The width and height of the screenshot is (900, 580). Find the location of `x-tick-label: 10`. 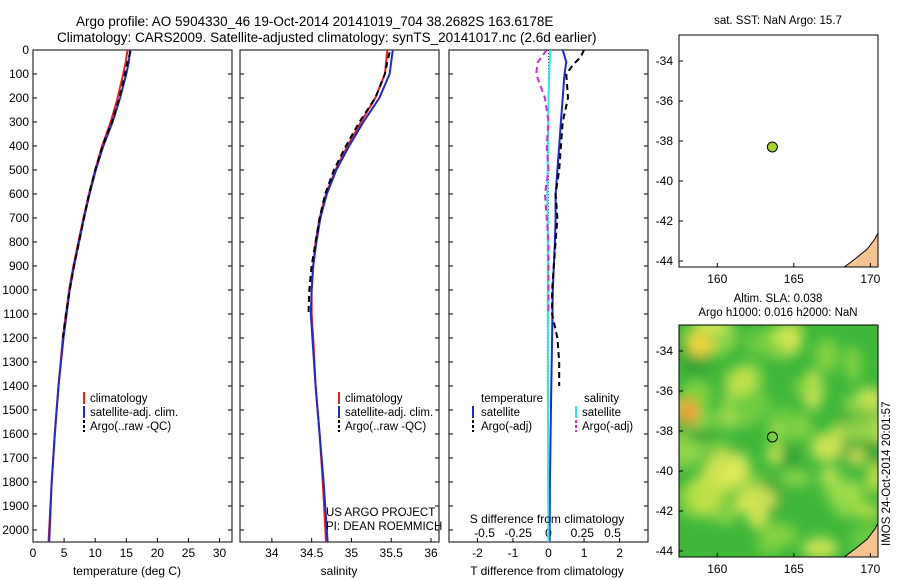

x-tick-label: 10 is located at coordinates (96, 553).